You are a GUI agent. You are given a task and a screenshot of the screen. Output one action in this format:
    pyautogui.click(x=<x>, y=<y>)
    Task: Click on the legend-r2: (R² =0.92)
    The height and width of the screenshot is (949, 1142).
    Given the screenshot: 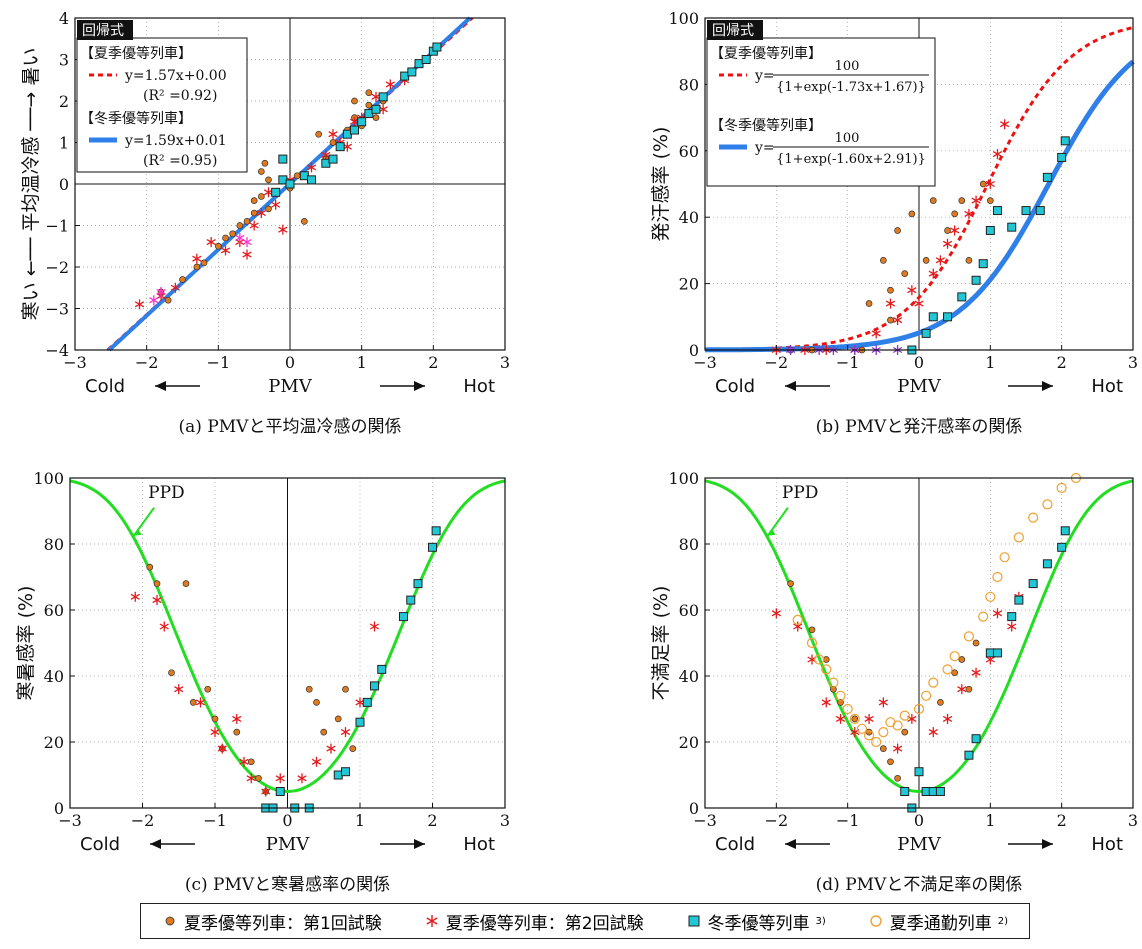 What is the action you would take?
    pyautogui.click(x=180, y=96)
    